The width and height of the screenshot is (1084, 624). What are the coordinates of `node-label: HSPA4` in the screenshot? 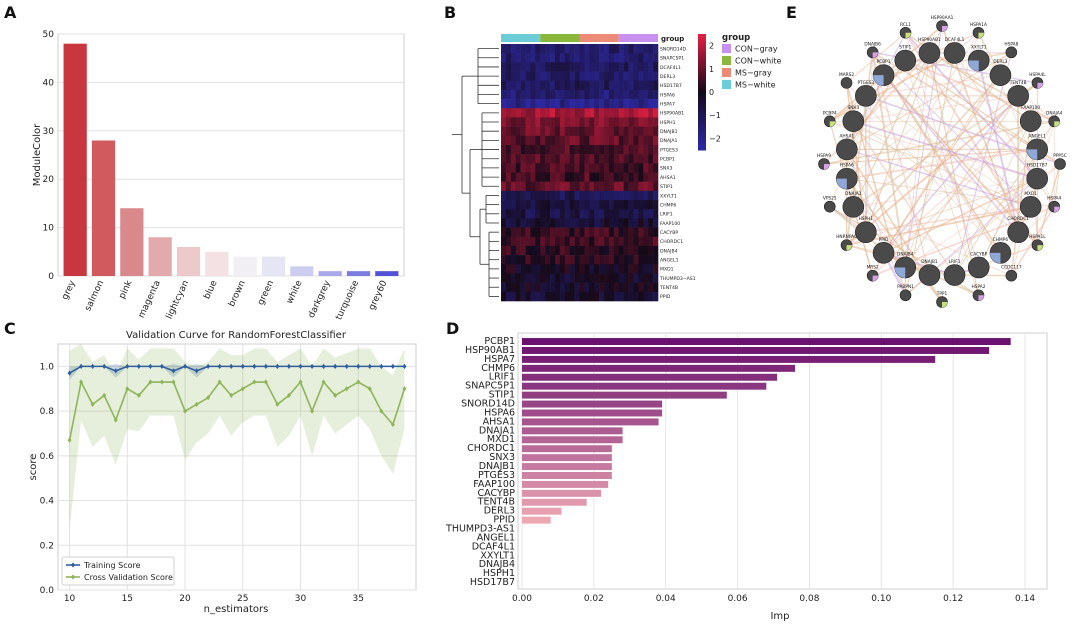 It's located at (1054, 199).